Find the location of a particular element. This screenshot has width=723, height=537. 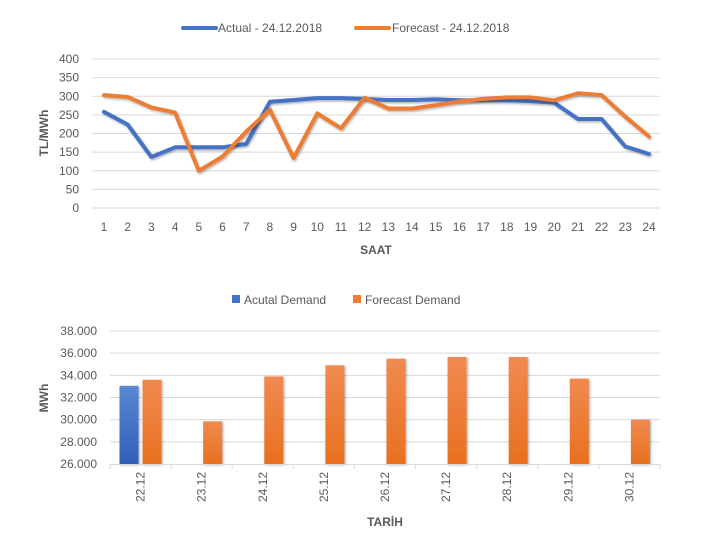

legend-item-actual: Actual - 24.12.2018 is located at coordinates (251, 28).